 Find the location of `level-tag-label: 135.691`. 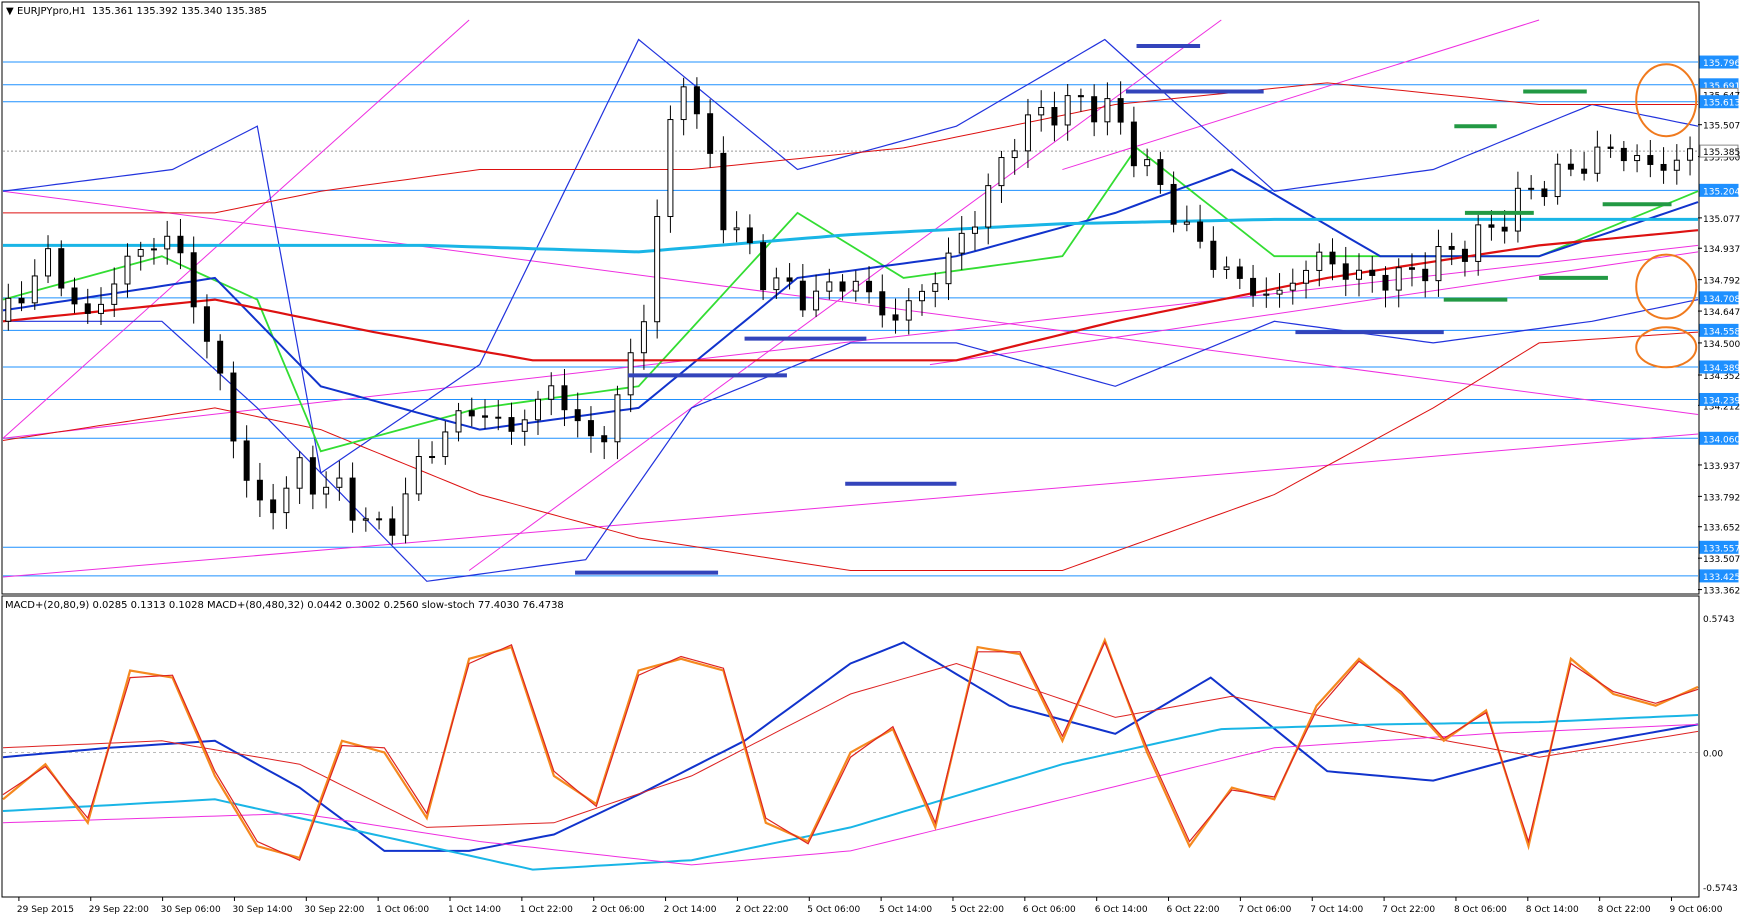

level-tag-label: 135.691 is located at coordinates (1721, 87).